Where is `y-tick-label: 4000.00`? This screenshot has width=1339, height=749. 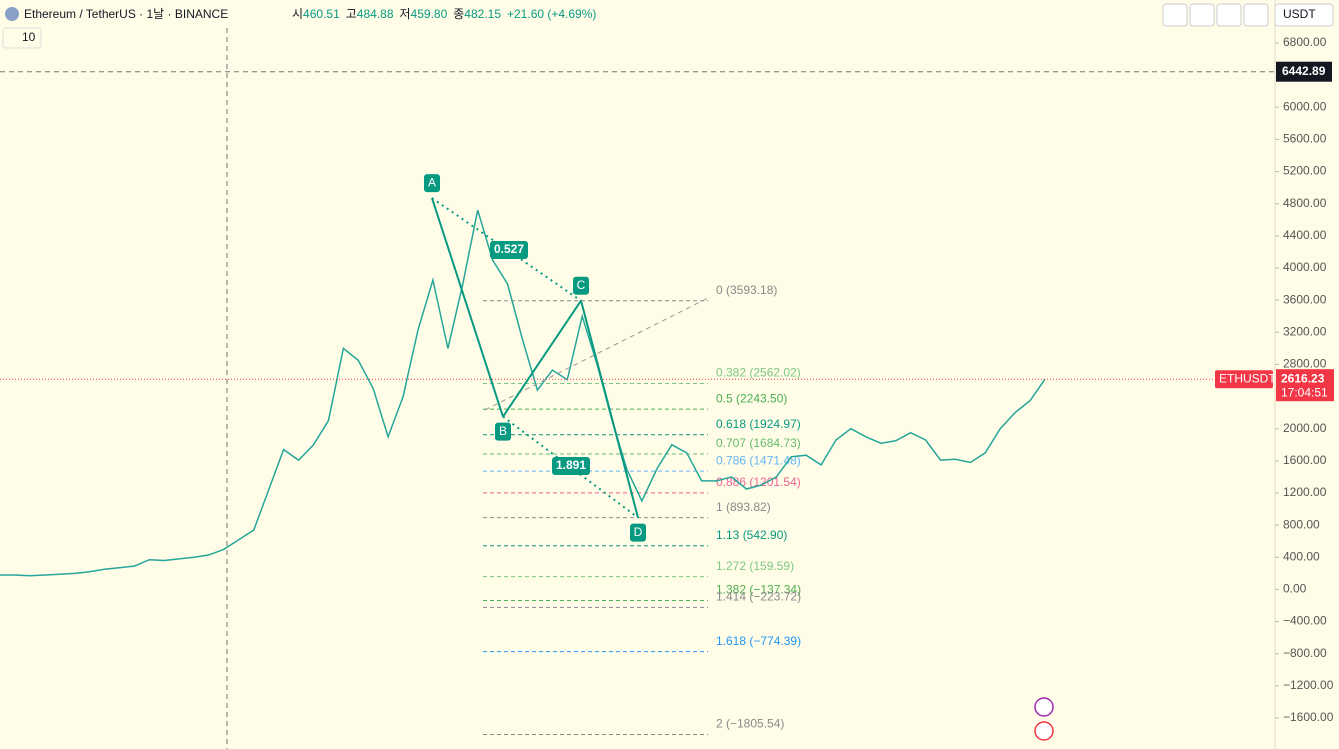
y-tick-label: 4000.00 is located at coordinates (1305, 267).